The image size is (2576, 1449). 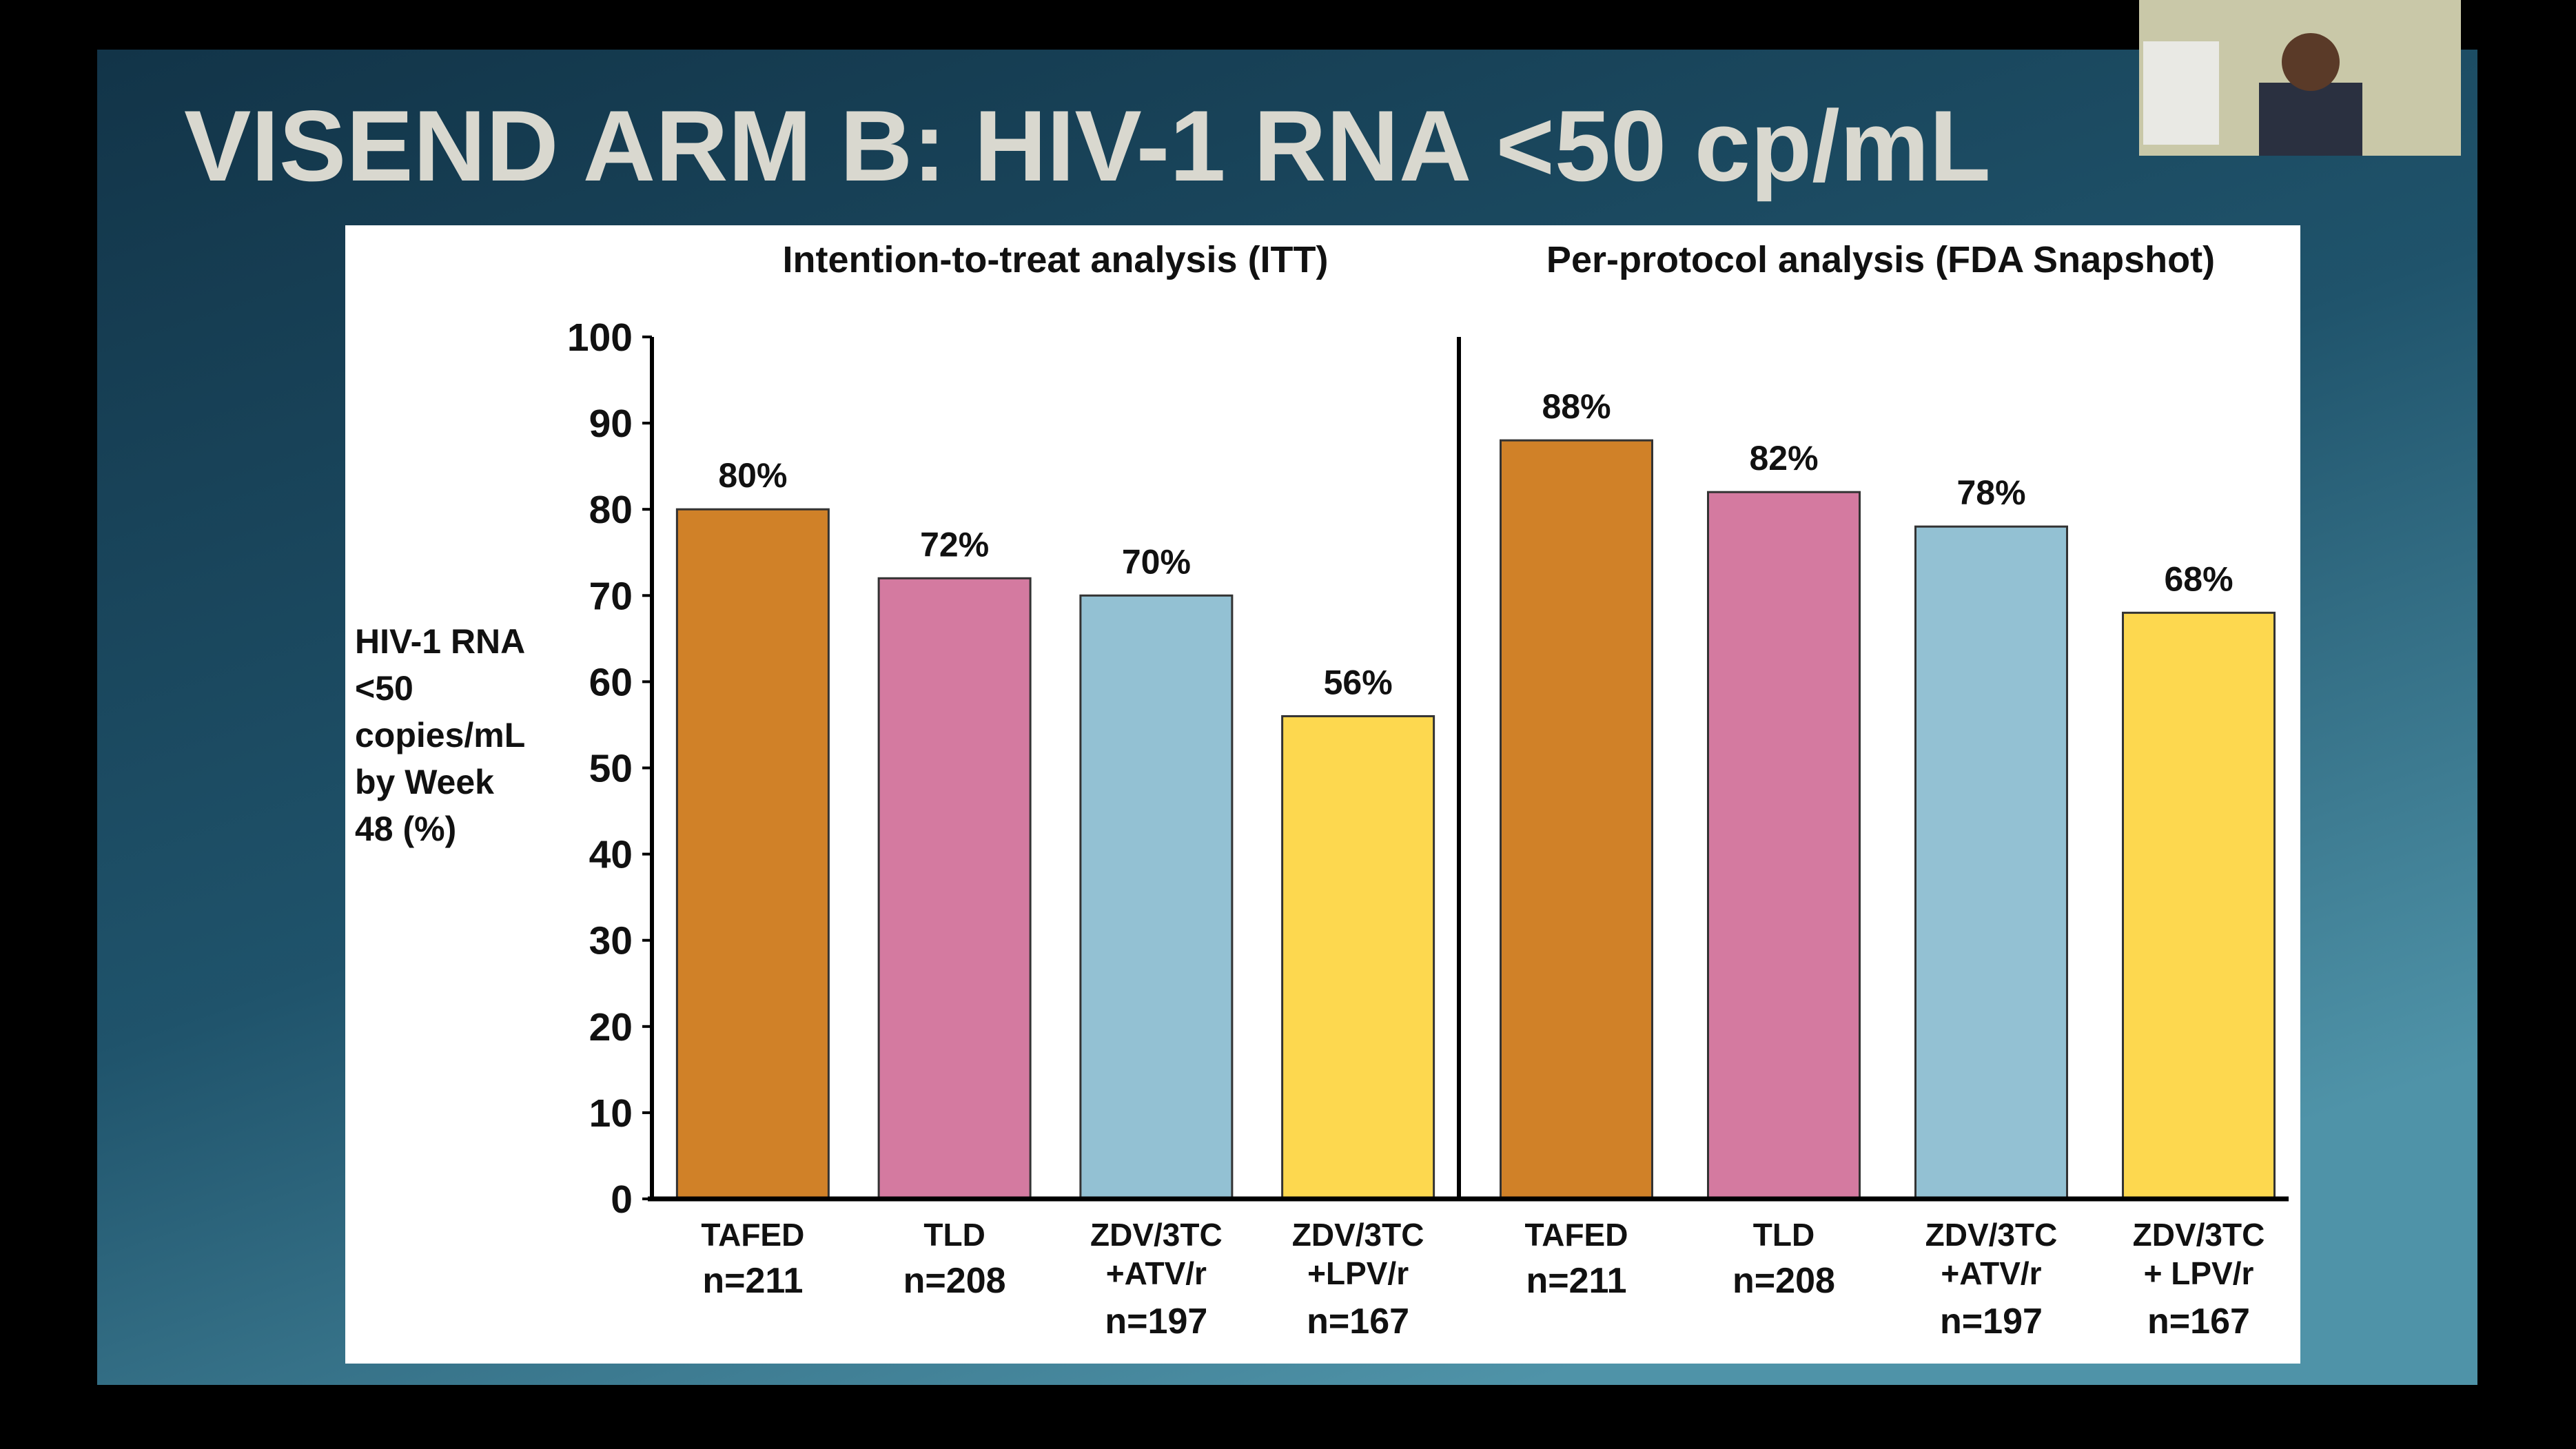 I want to click on y-tick-label: 100, so click(x=600, y=338).